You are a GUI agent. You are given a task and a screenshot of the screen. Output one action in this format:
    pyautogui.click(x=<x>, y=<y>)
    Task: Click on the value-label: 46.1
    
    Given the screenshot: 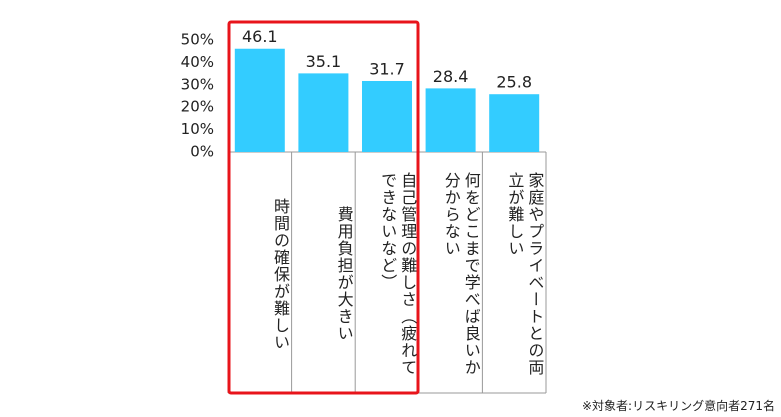 What is the action you would take?
    pyautogui.click(x=260, y=36)
    